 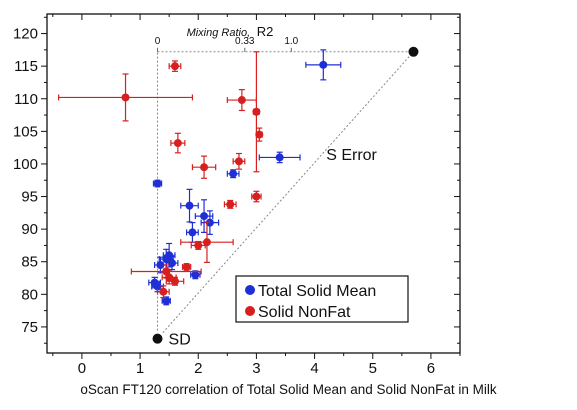 I want to click on sd-marker, so click(x=157, y=338).